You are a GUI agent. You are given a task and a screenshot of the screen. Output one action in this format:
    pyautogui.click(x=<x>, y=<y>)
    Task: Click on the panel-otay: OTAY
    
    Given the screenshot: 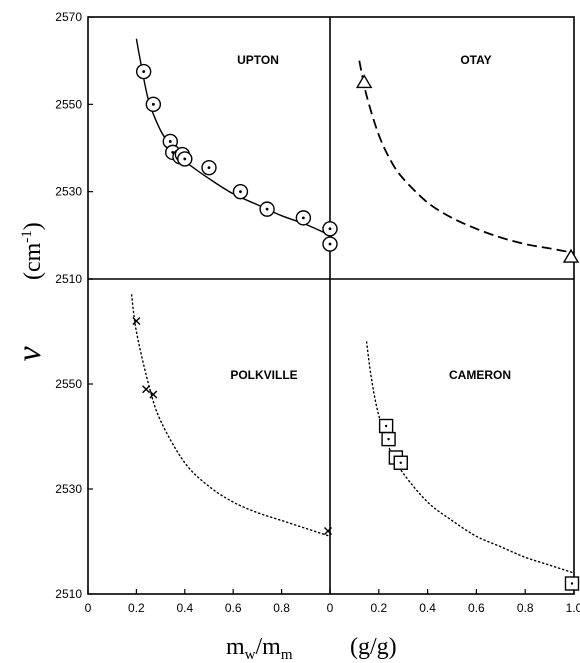 What is the action you would take?
    pyautogui.click(x=467, y=158)
    